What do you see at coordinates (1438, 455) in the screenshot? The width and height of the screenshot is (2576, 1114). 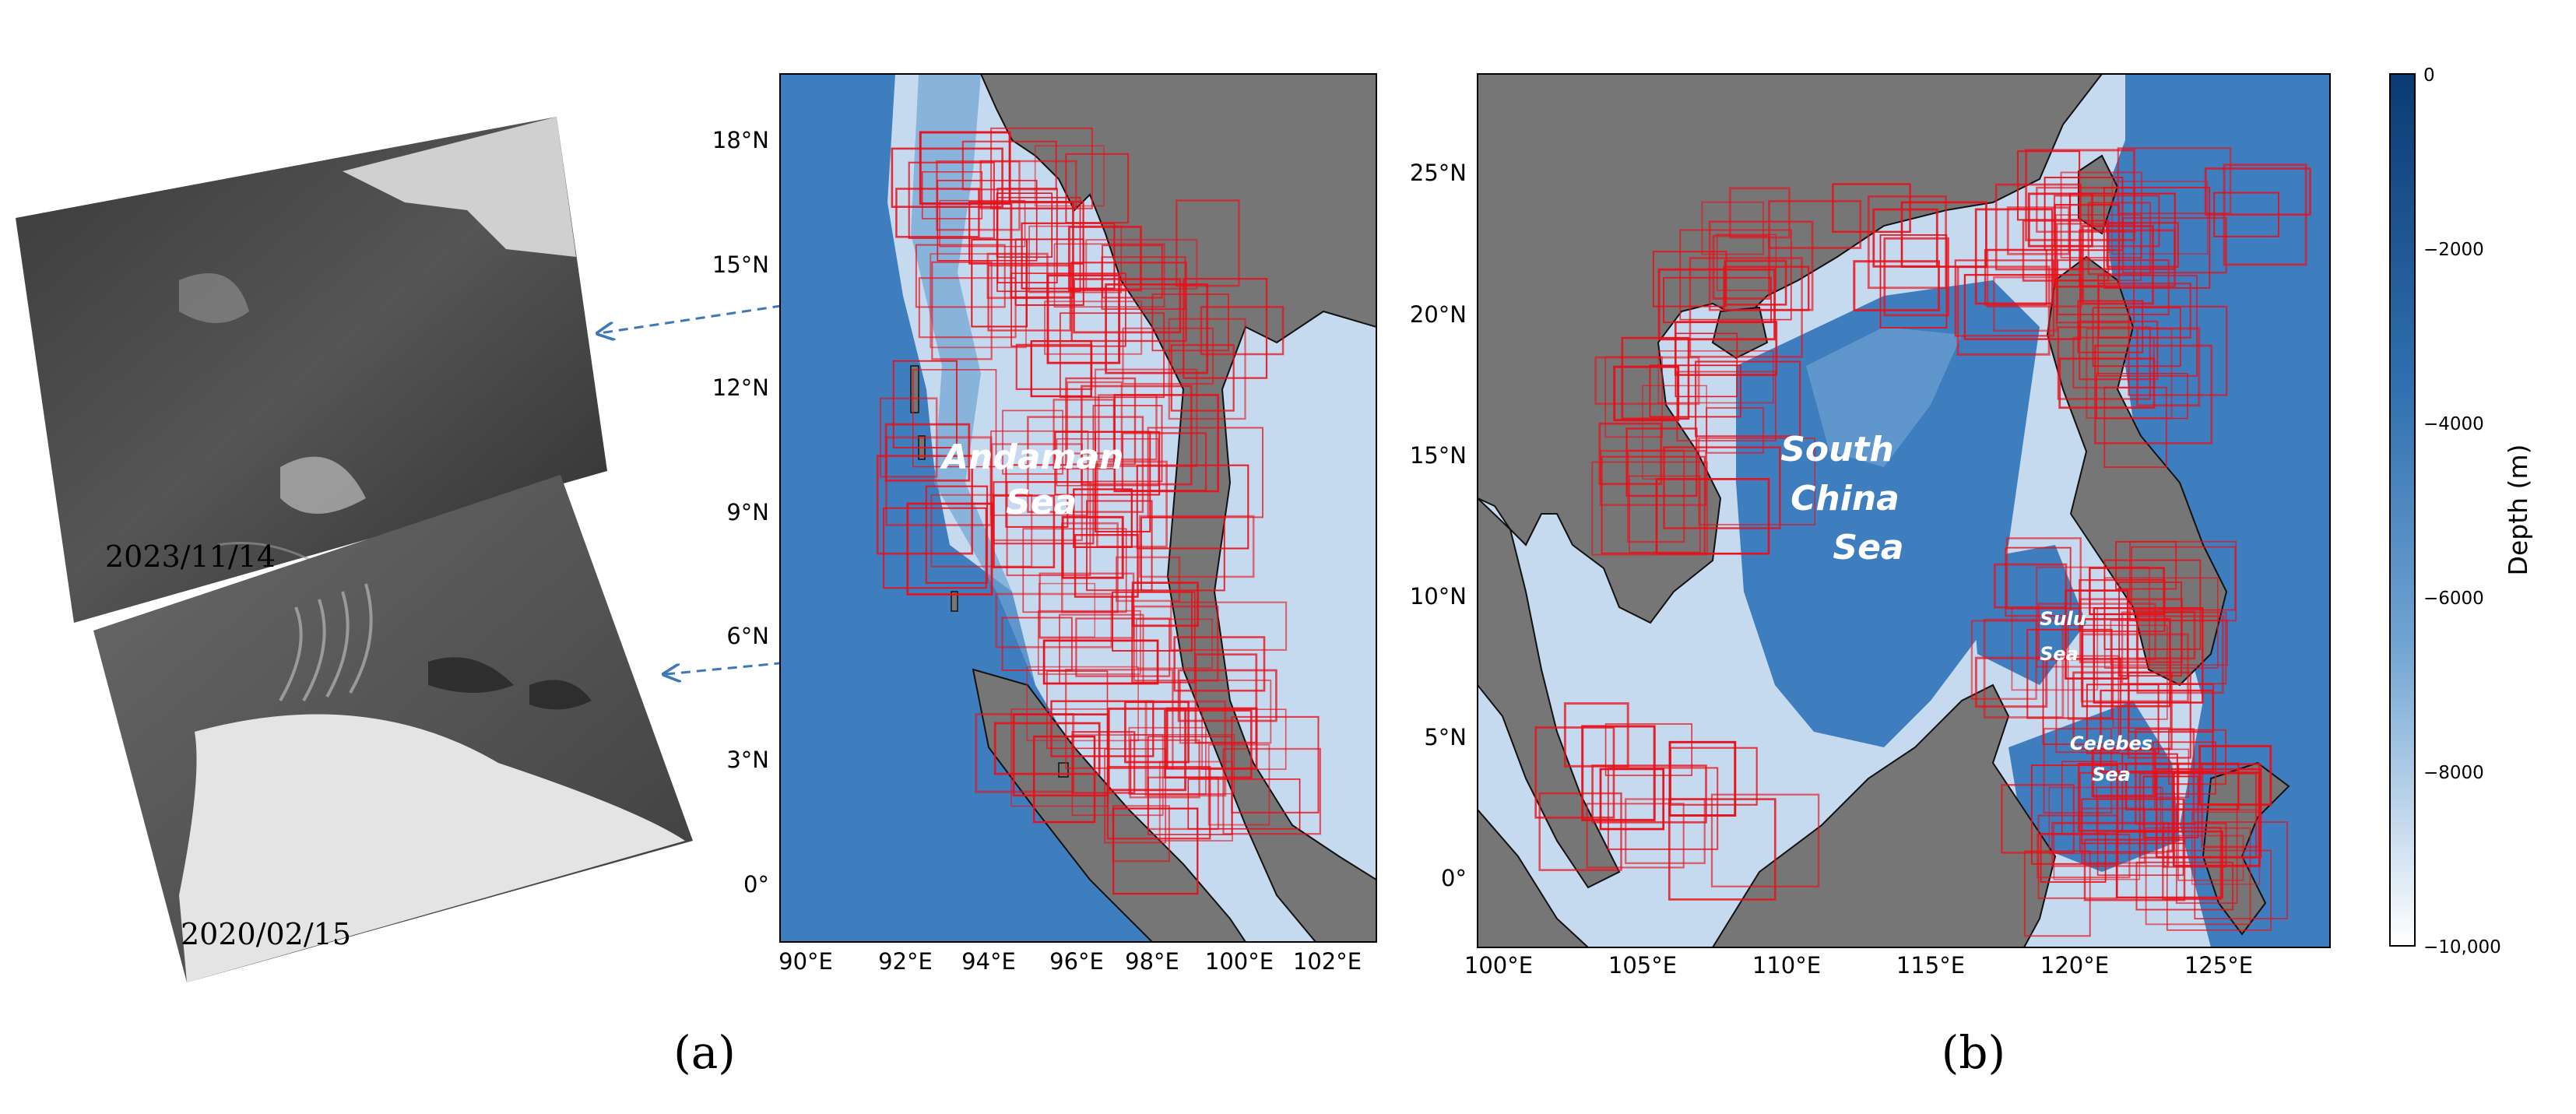 I see `y-tick-b: 15°N` at bounding box center [1438, 455].